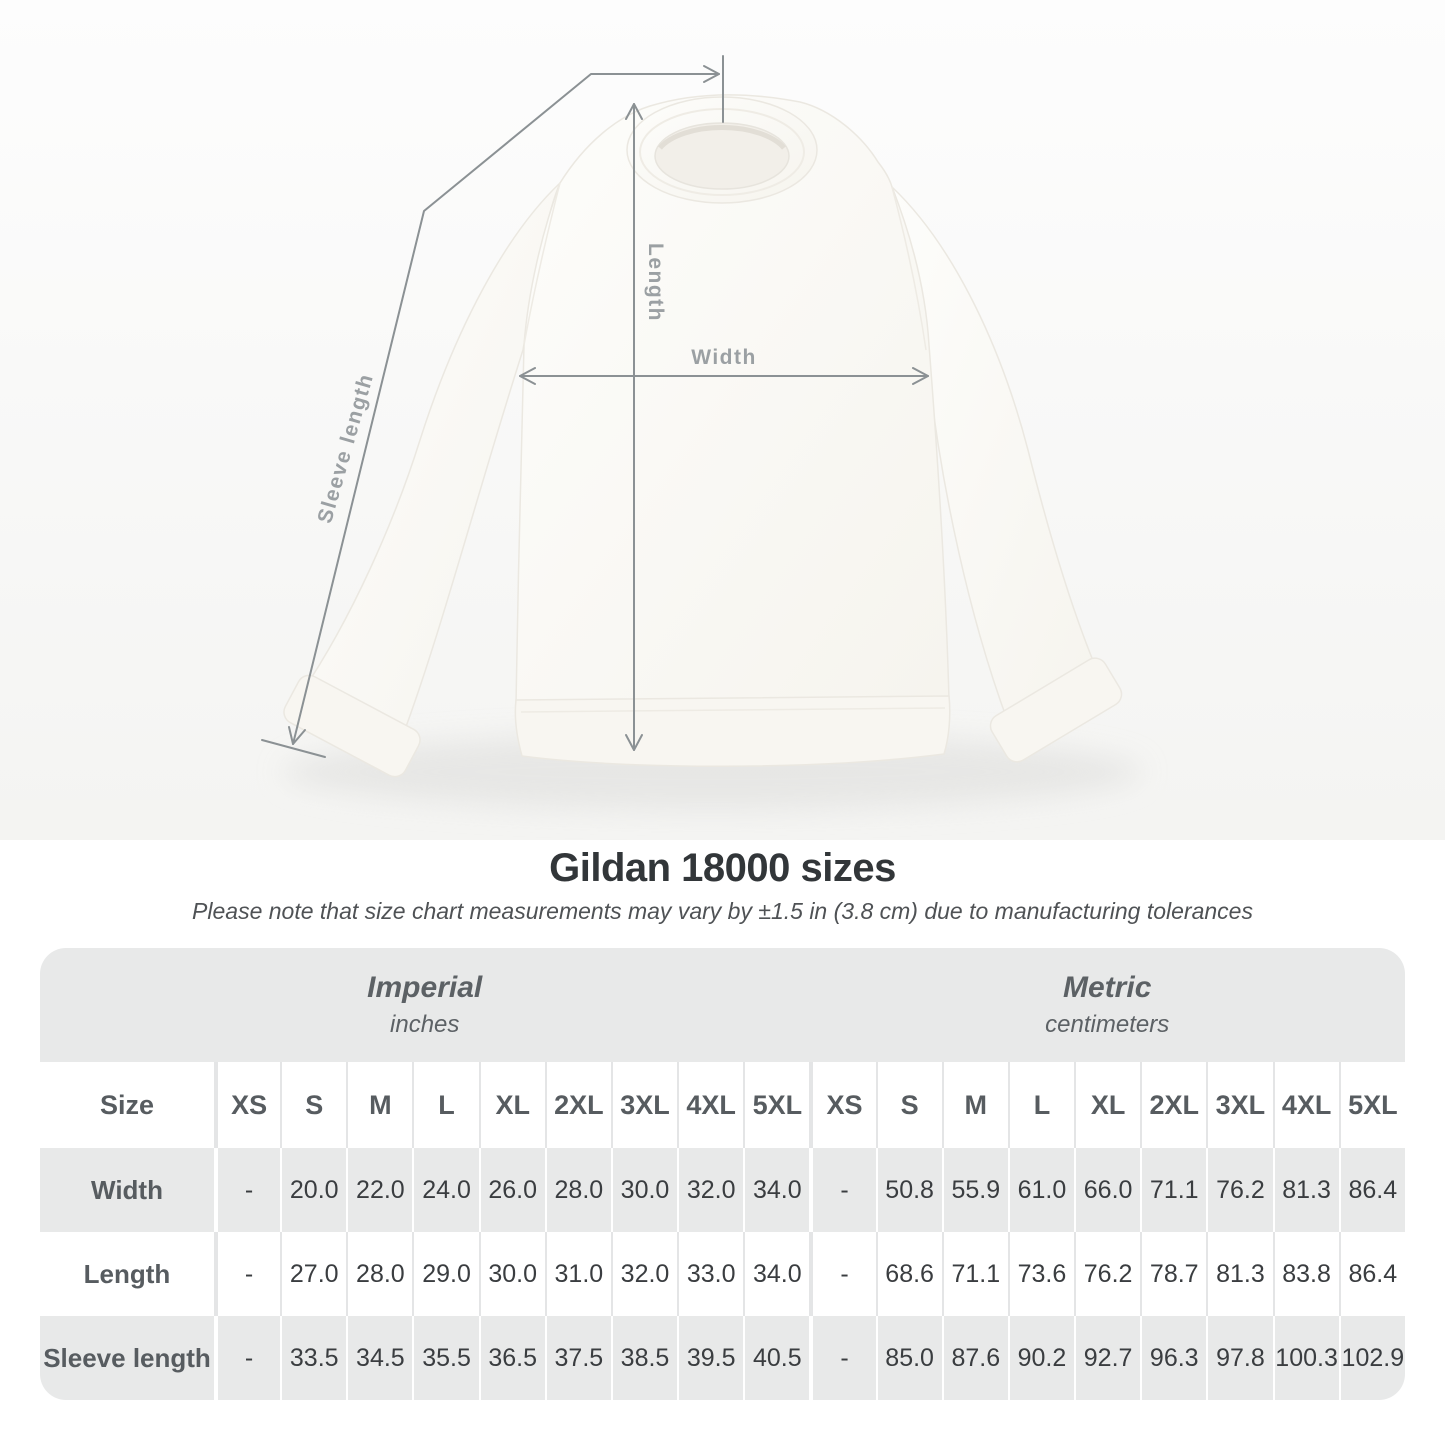  I want to click on imperial-label: Imperial, so click(425, 987).